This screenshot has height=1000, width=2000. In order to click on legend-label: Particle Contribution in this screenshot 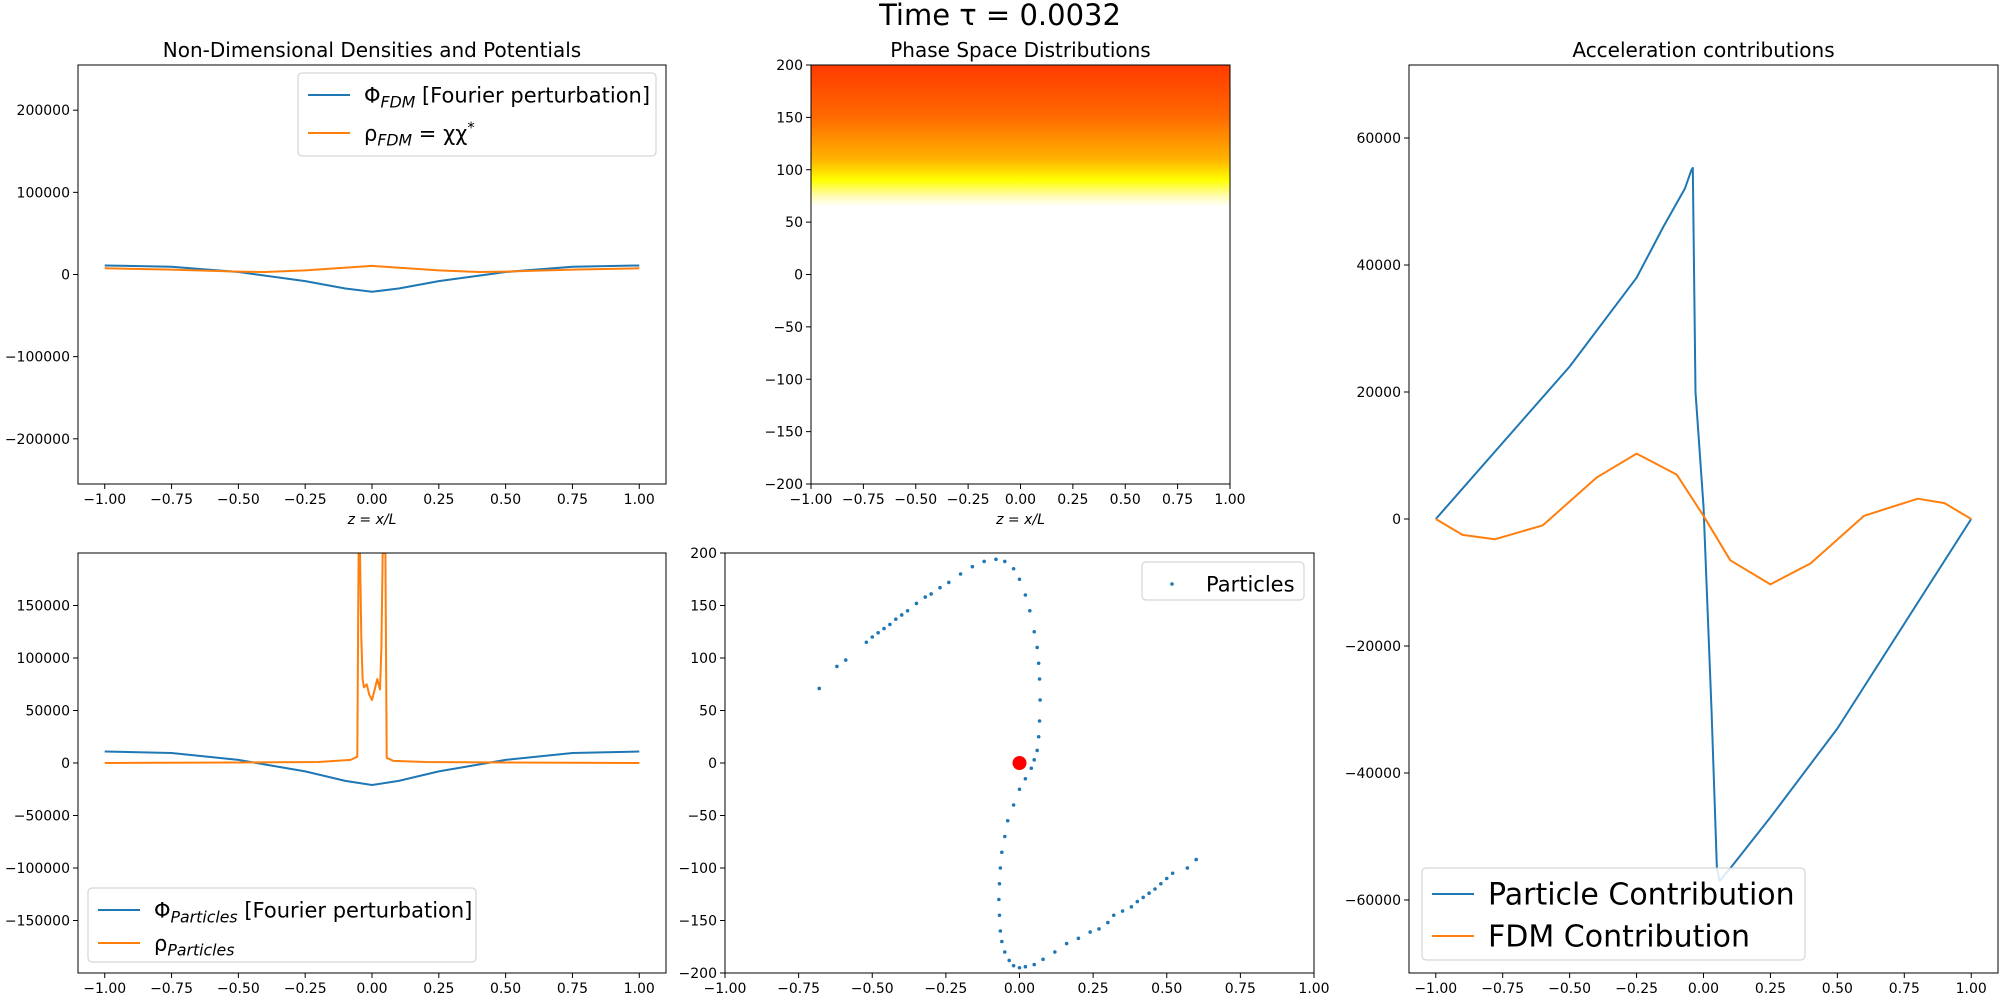, I will do `click(1641, 895)`.